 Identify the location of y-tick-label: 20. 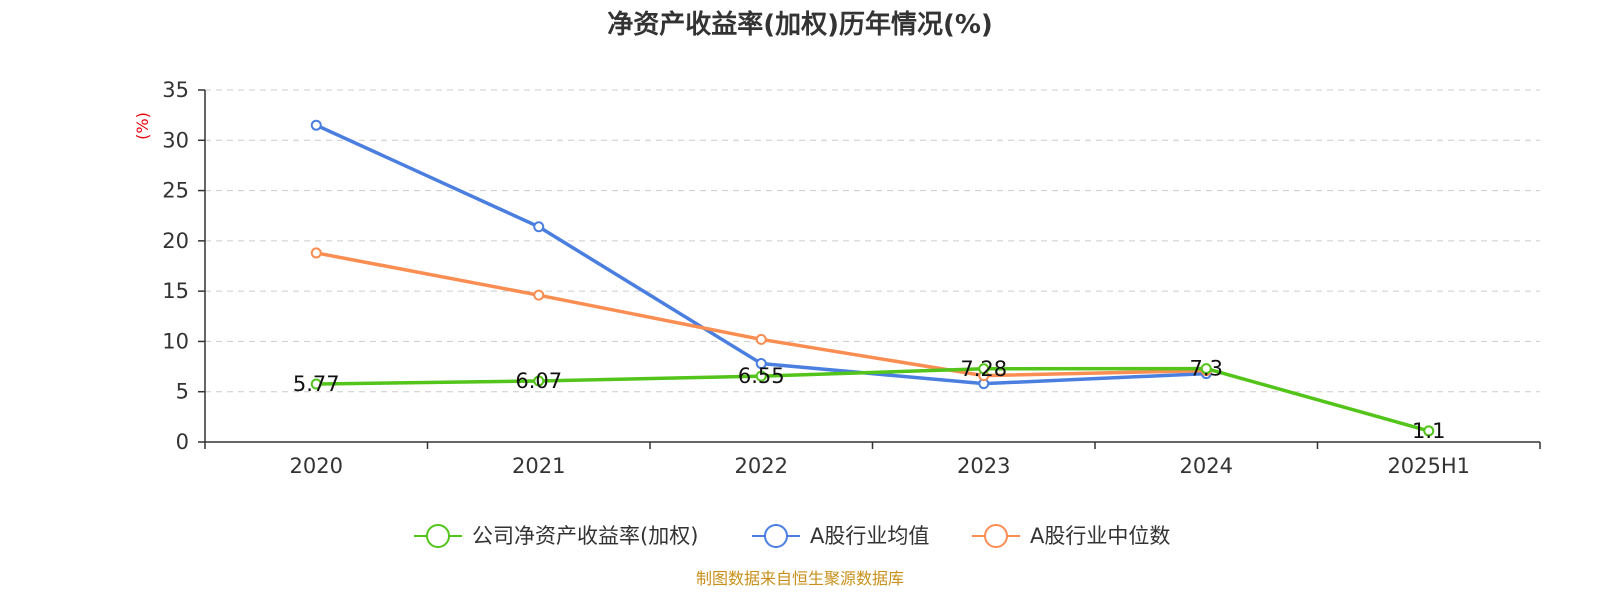
(175, 241).